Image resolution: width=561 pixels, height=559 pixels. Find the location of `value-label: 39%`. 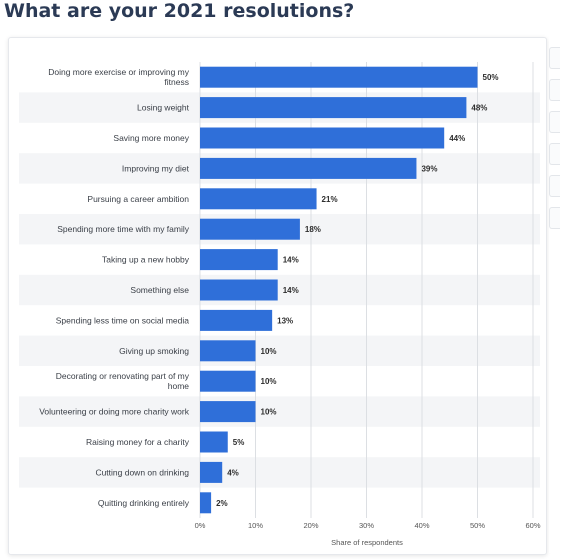

value-label: 39% is located at coordinates (429, 168).